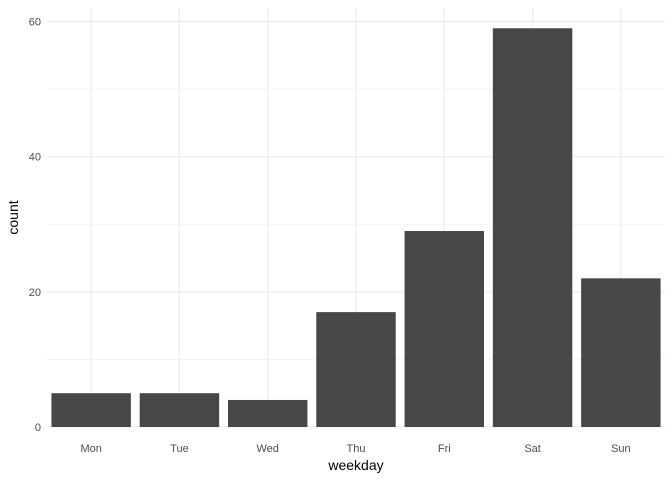  Describe the element at coordinates (267, 413) in the screenshot. I see `bar-wed` at that location.